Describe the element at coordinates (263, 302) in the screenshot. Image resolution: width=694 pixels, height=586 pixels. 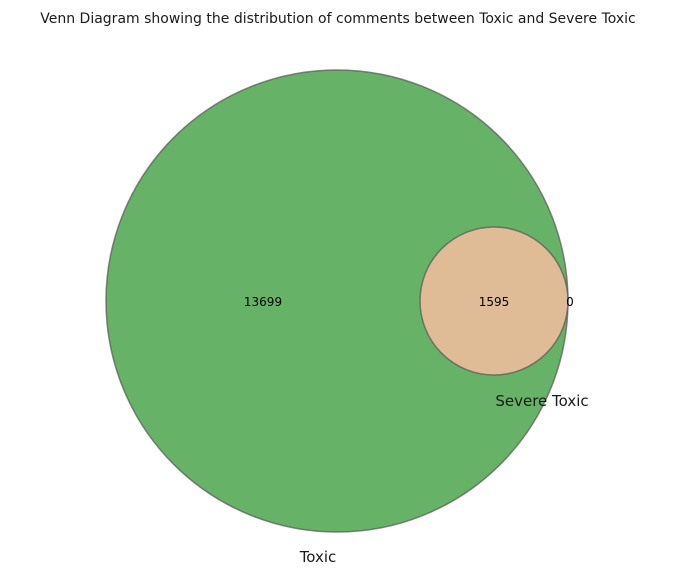
I see `toxic-only-count: 13699` at that location.